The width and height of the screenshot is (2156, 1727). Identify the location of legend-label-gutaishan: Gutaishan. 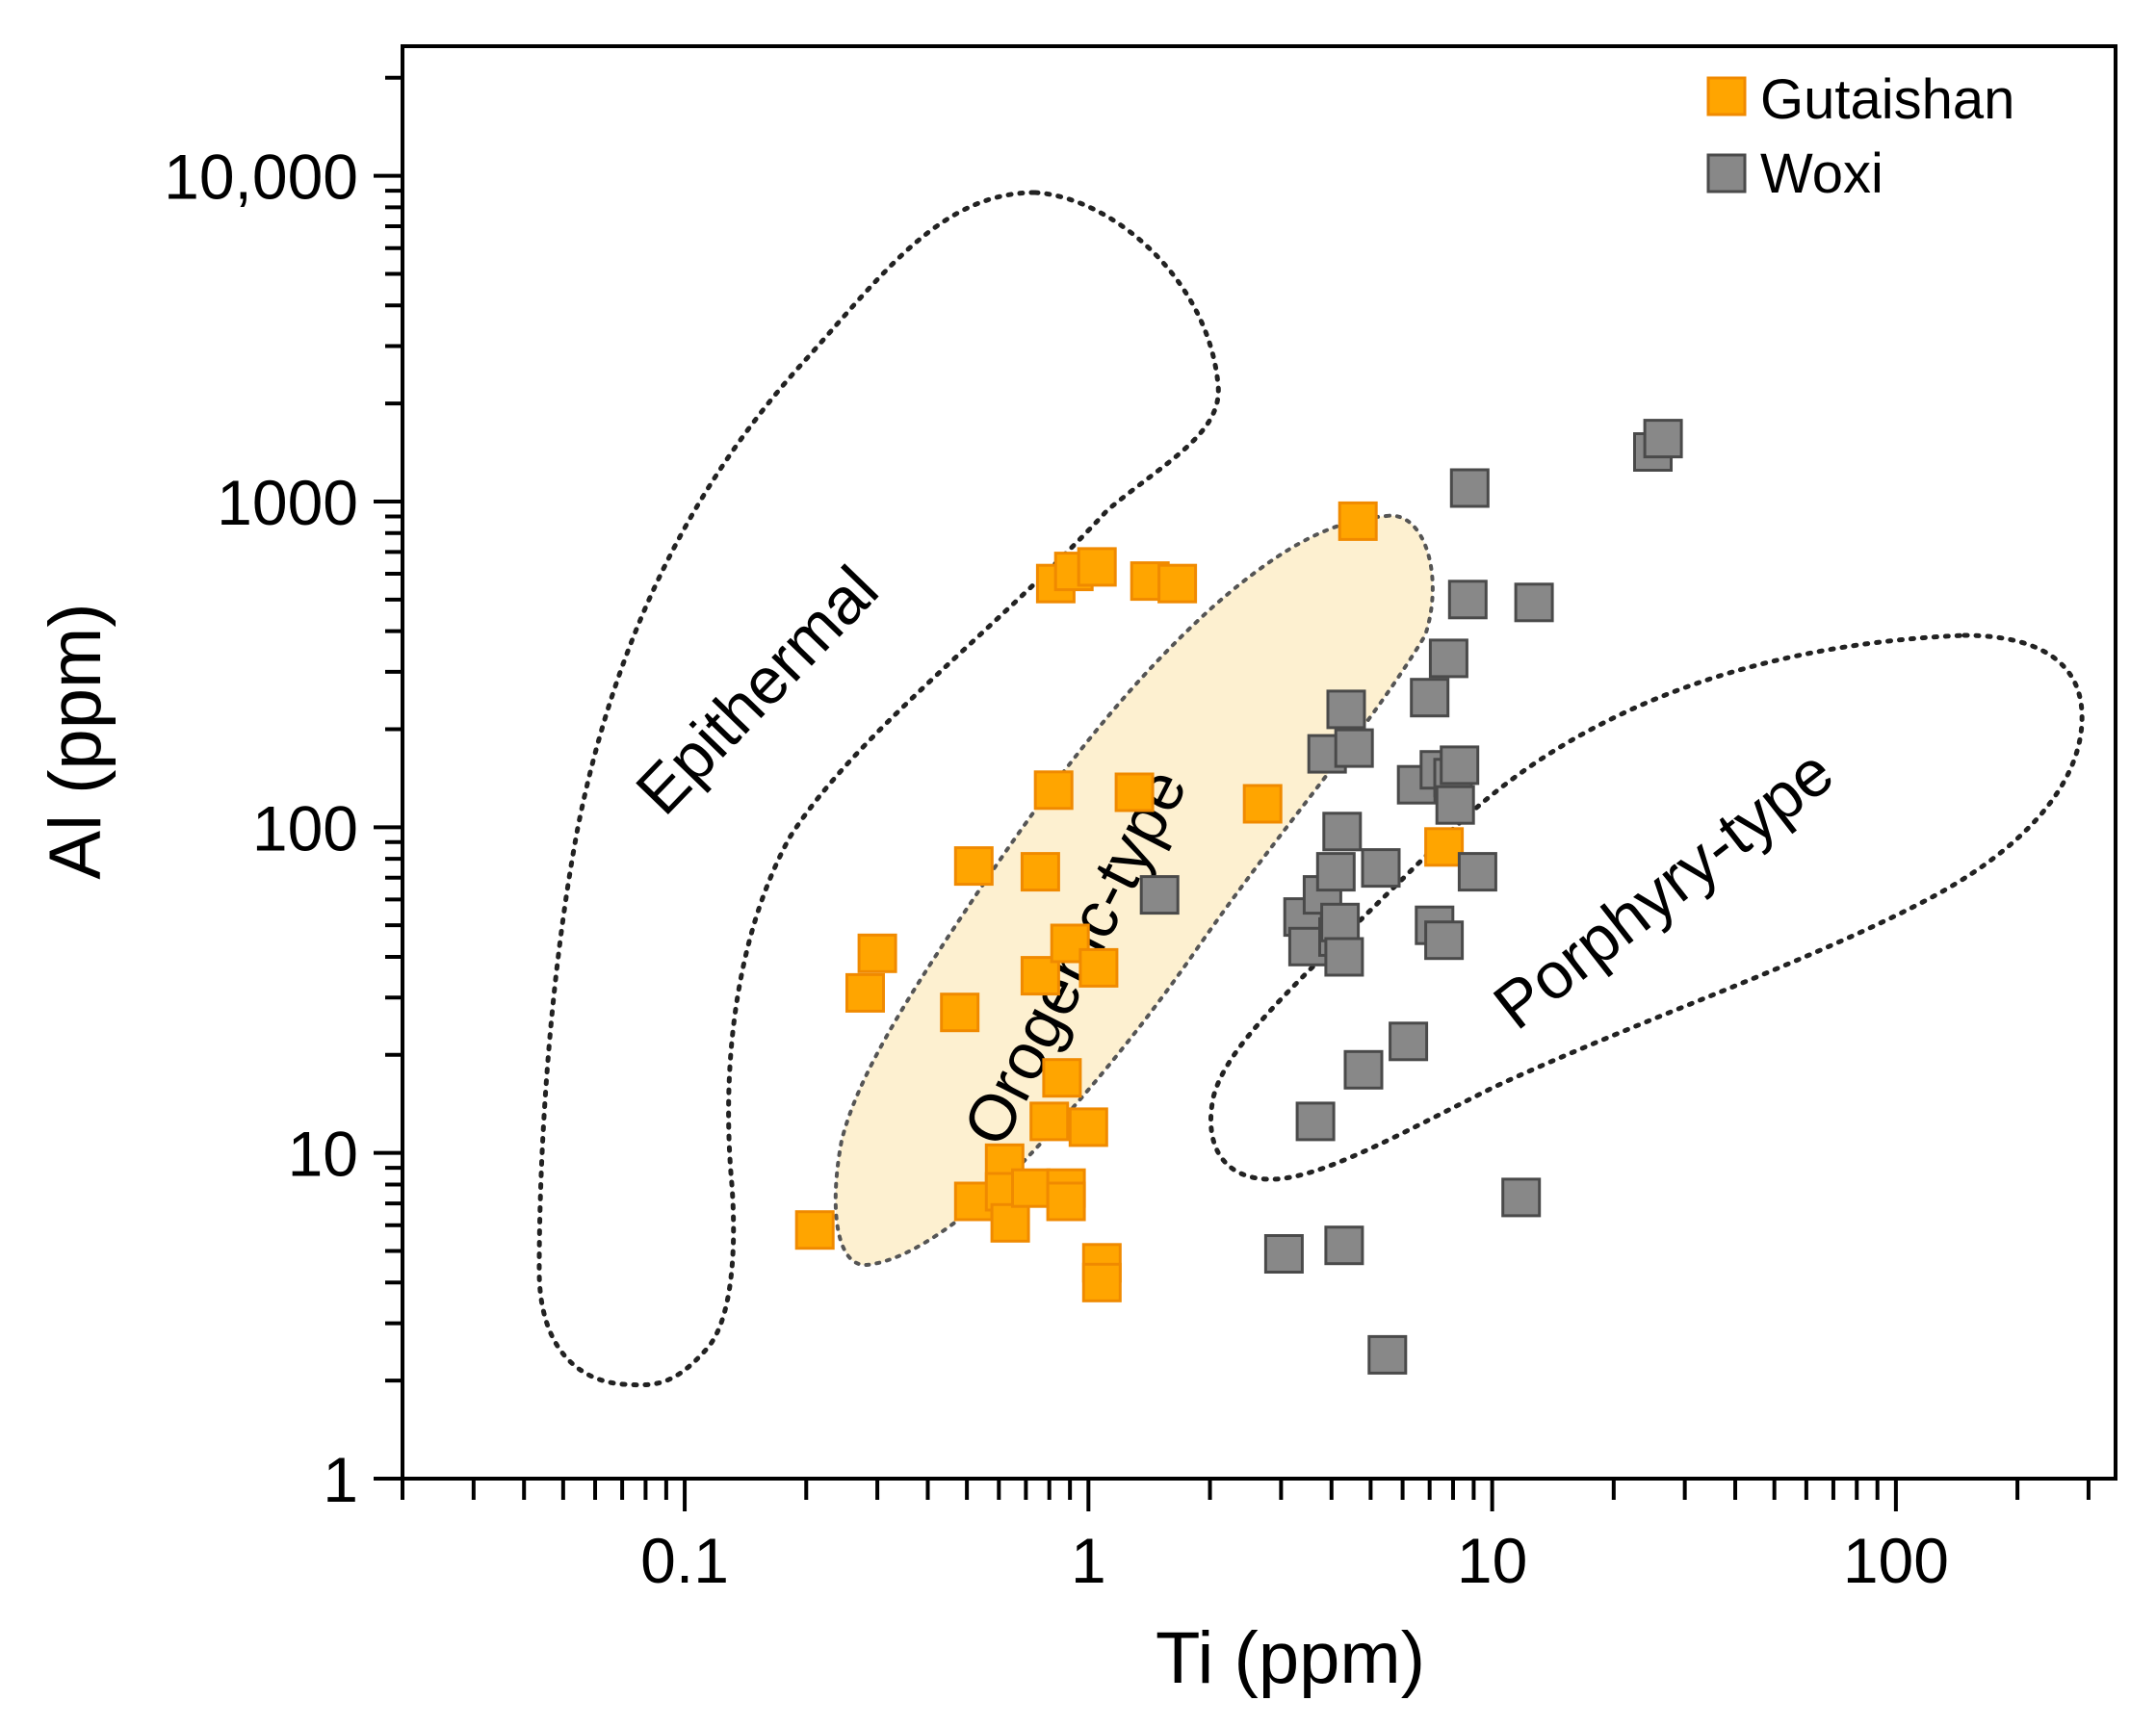
(1887, 99).